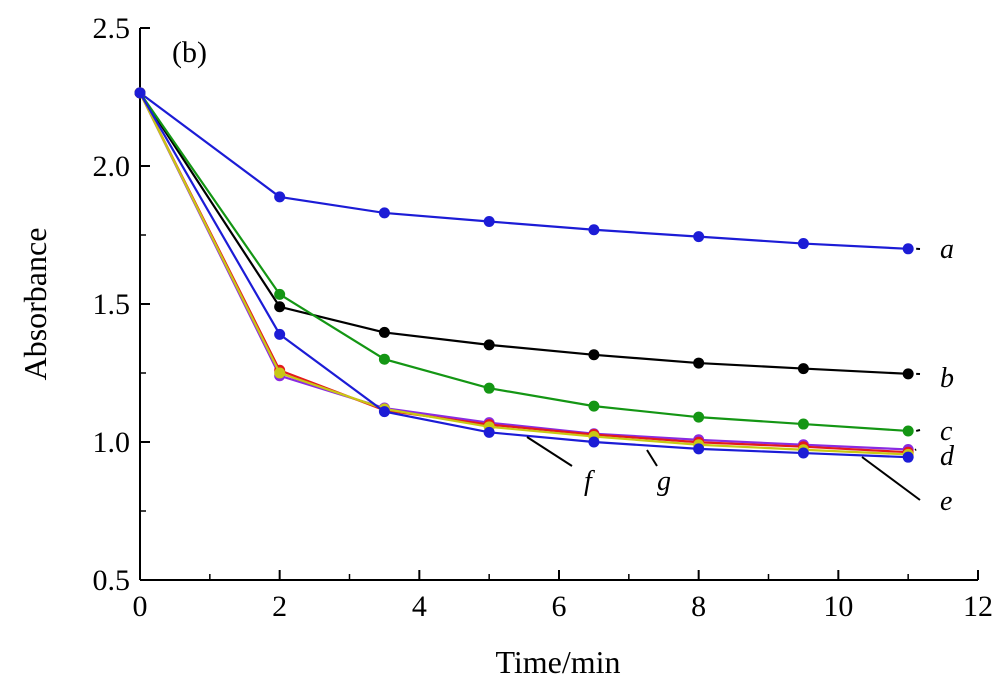 The image size is (1000, 685). What do you see at coordinates (279, 606) in the screenshot?
I see `x-tick-label: 2` at bounding box center [279, 606].